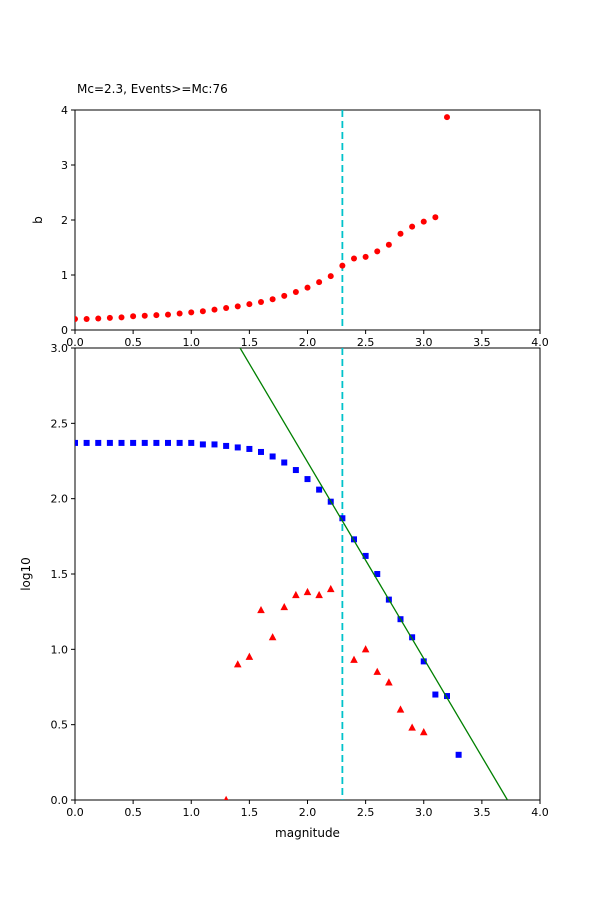 The width and height of the screenshot is (600, 900). What do you see at coordinates (60, 725) in the screenshot?
I see `y-tick-label: 0.5` at bounding box center [60, 725].